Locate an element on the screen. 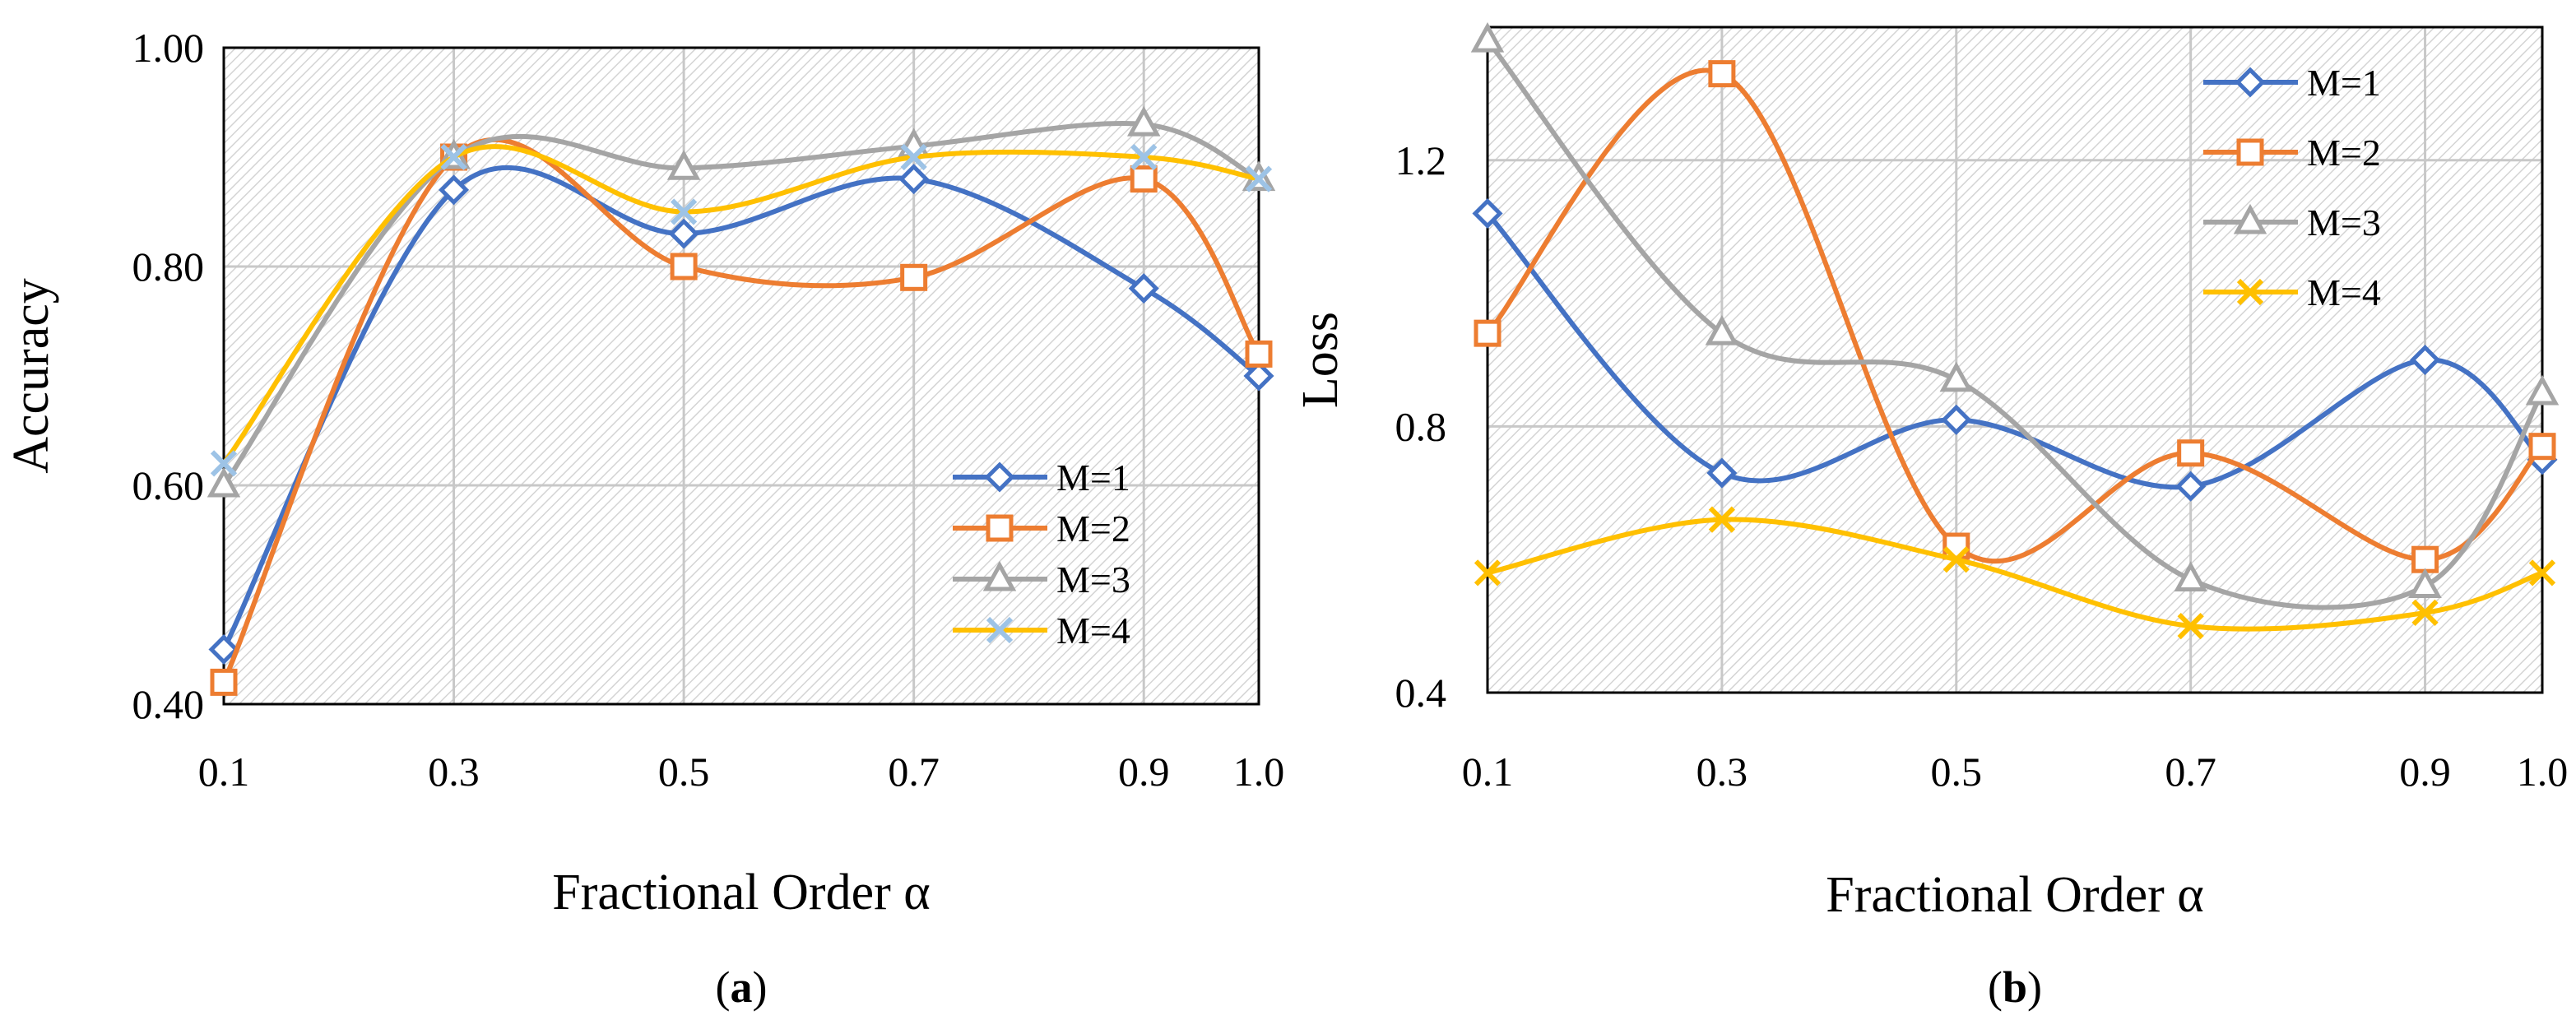 This screenshot has height=1034, width=2576. chart-b-legend-item: M=2 is located at coordinates (2292, 153).